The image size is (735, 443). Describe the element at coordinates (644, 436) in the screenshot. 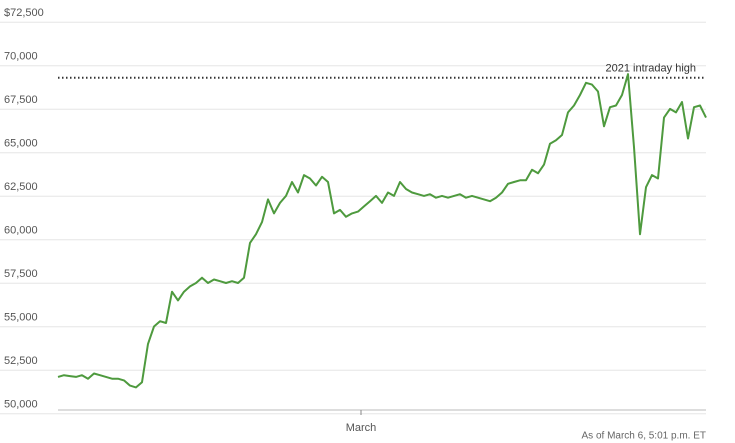

I see `footnote: As of March 6, 5:01 p.m. ET` at that location.